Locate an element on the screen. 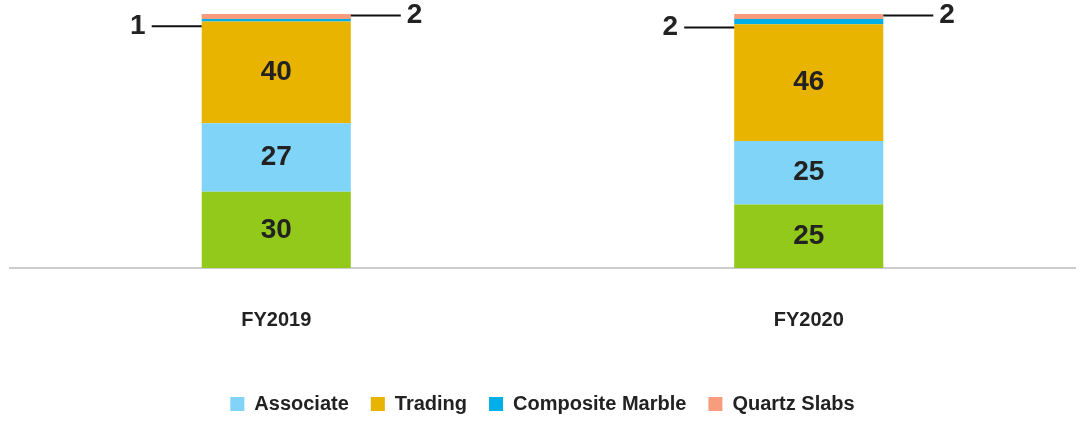  data-label: 1 is located at coordinates (138, 25).